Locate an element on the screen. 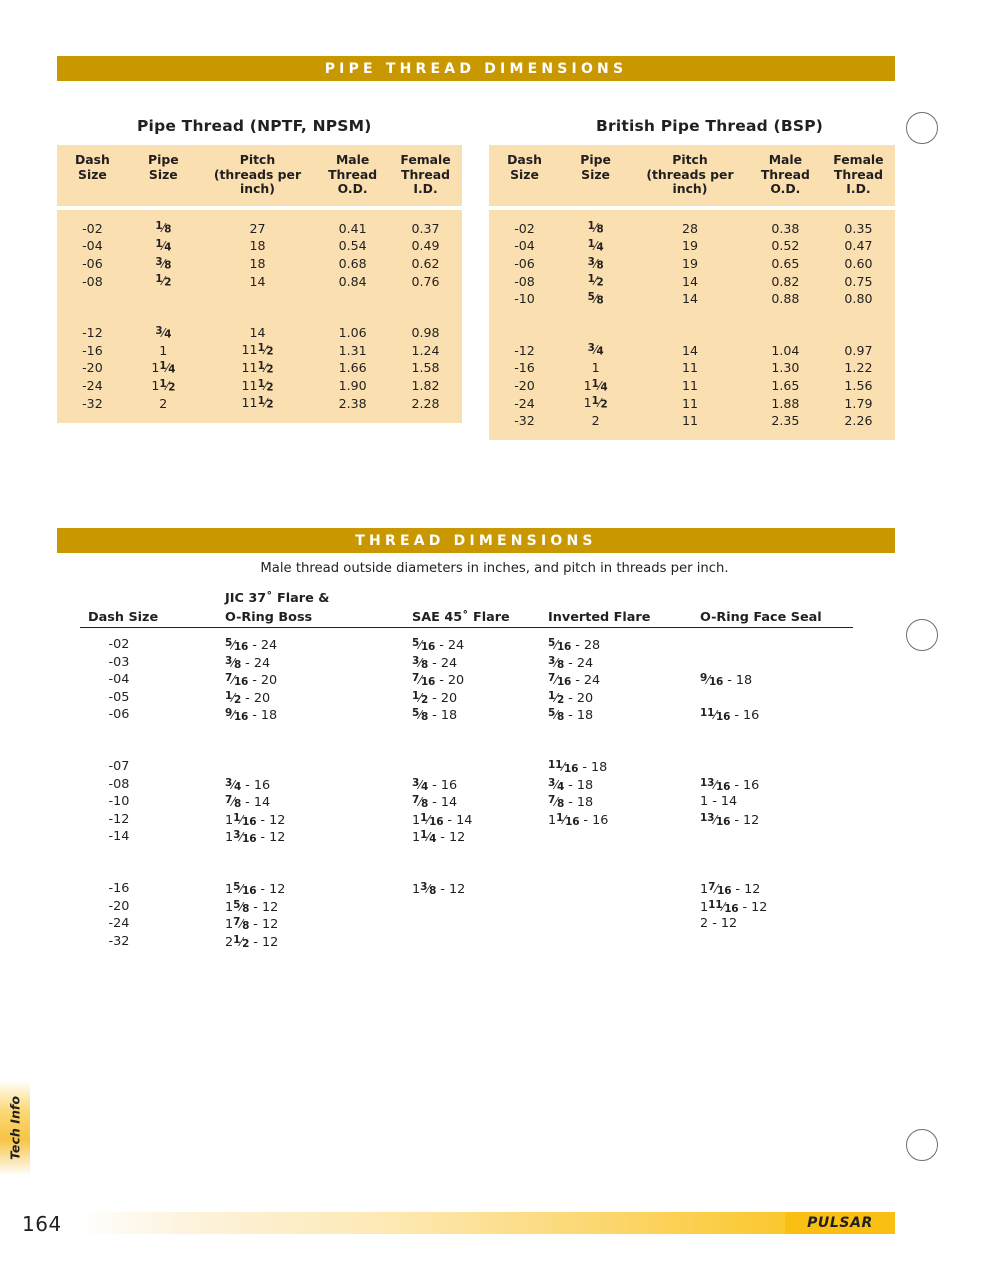 This screenshot has height=1280, width=989. table-cell: 28 is located at coordinates (689, 228).